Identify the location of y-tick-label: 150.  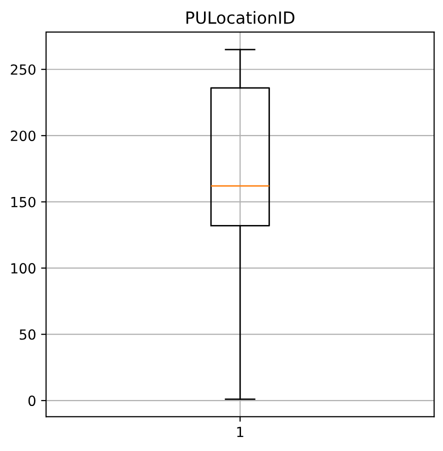
(23, 202).